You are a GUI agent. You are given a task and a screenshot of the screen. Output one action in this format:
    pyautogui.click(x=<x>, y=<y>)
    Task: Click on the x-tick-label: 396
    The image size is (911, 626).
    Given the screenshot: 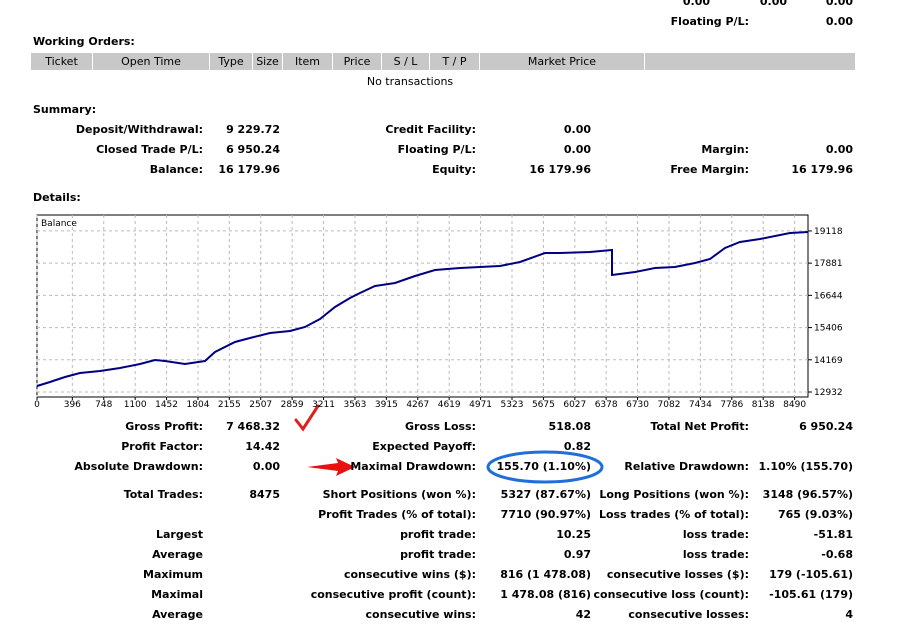 What is the action you would take?
    pyautogui.click(x=72, y=405)
    